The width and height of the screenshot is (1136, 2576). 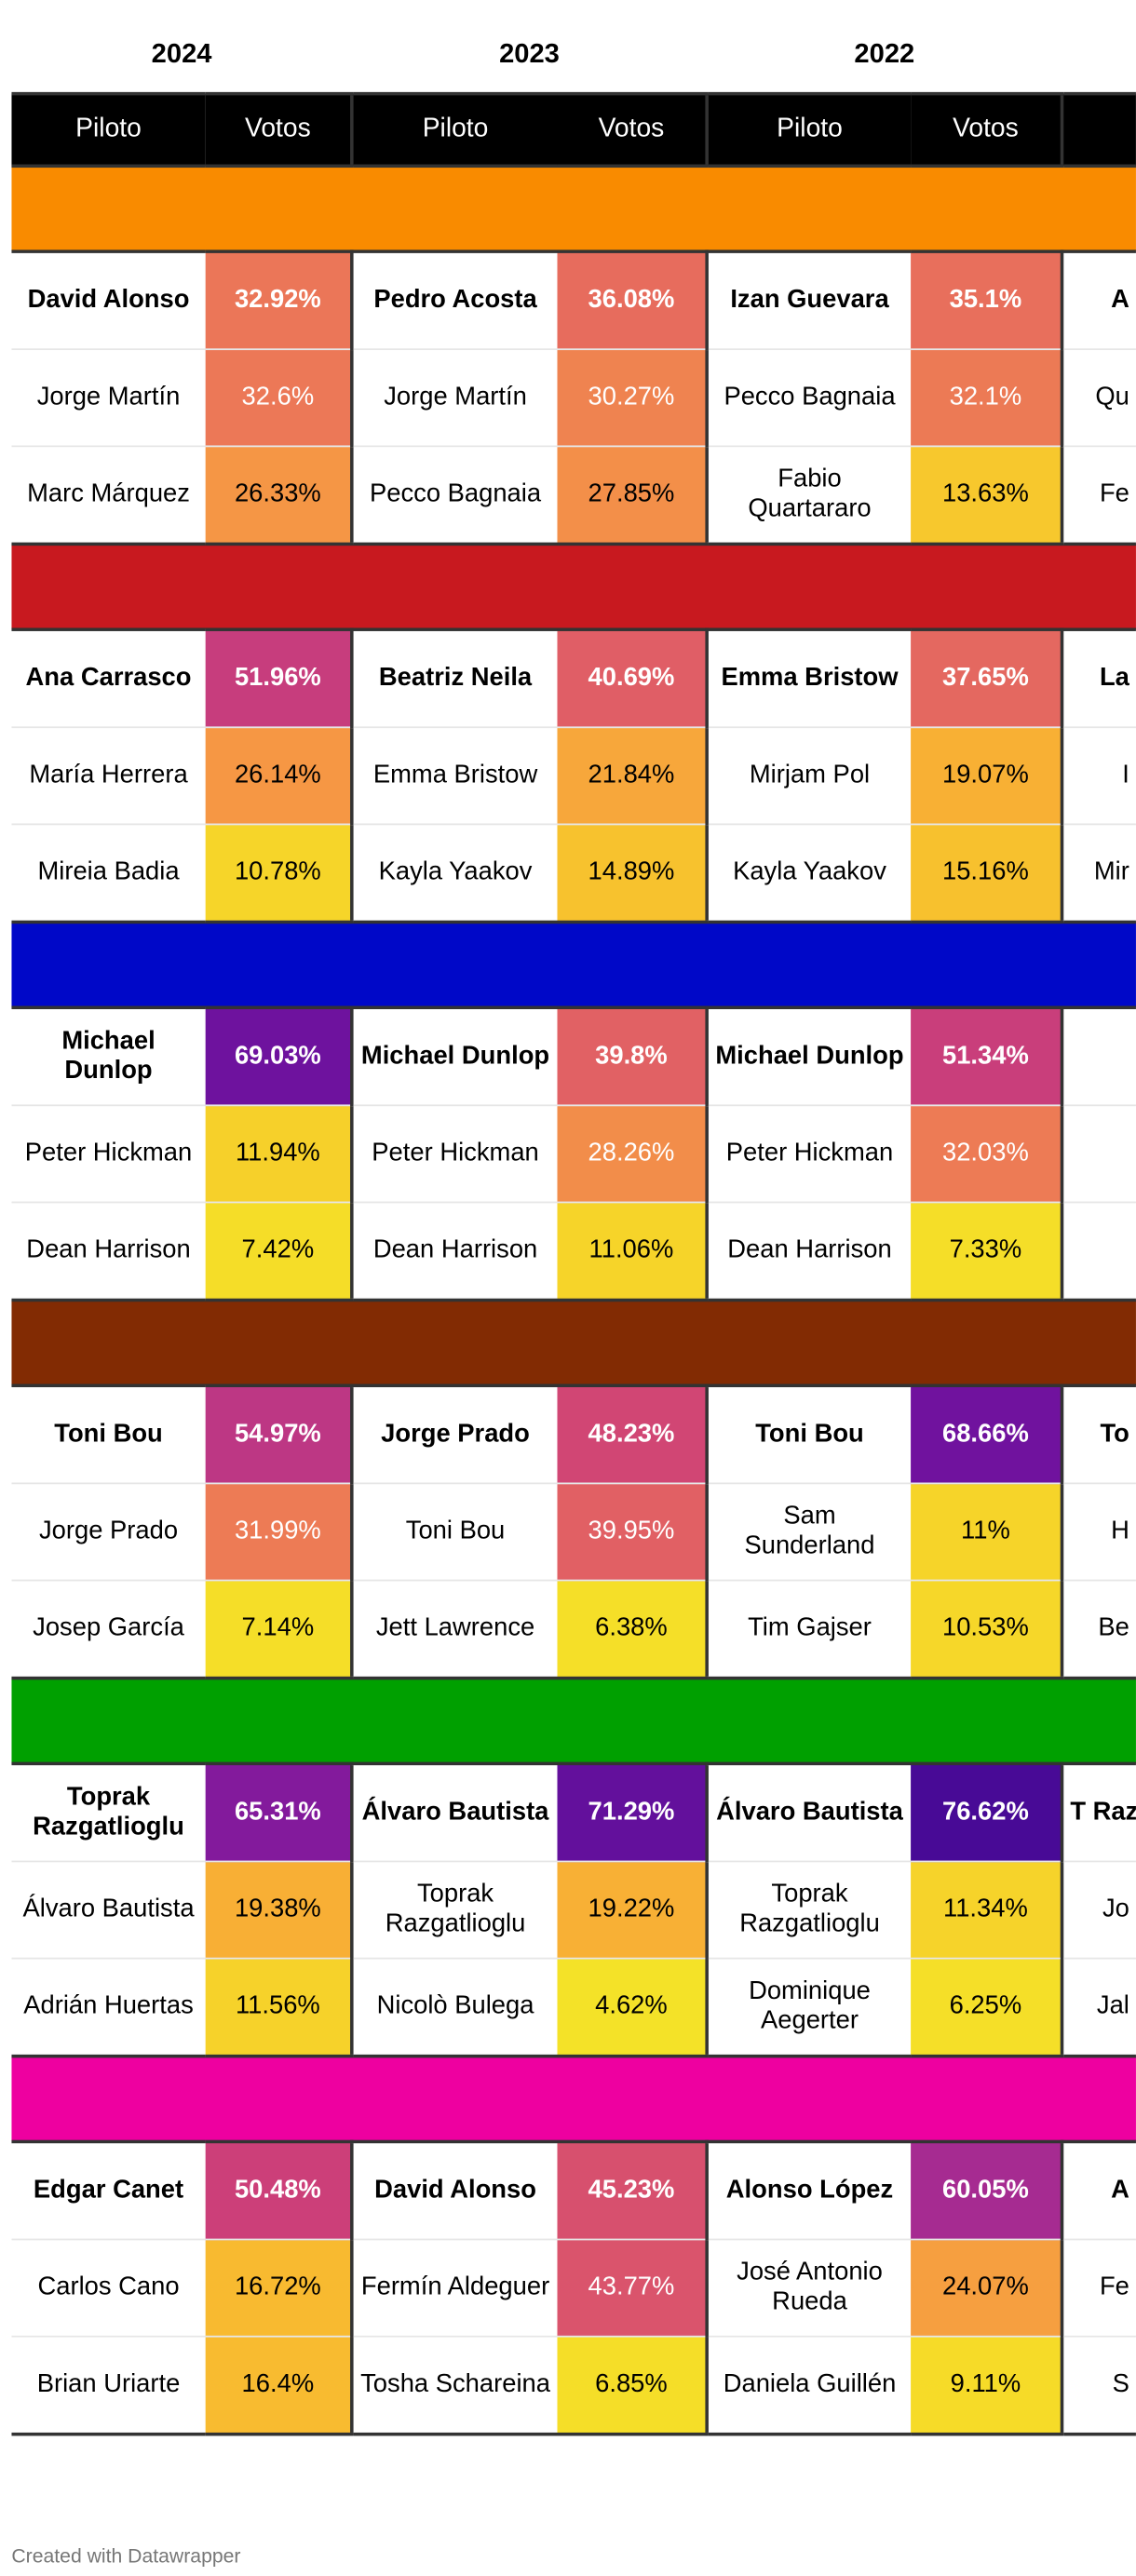 What do you see at coordinates (986, 1910) in the screenshot?
I see `vote-cell: 11.34%` at bounding box center [986, 1910].